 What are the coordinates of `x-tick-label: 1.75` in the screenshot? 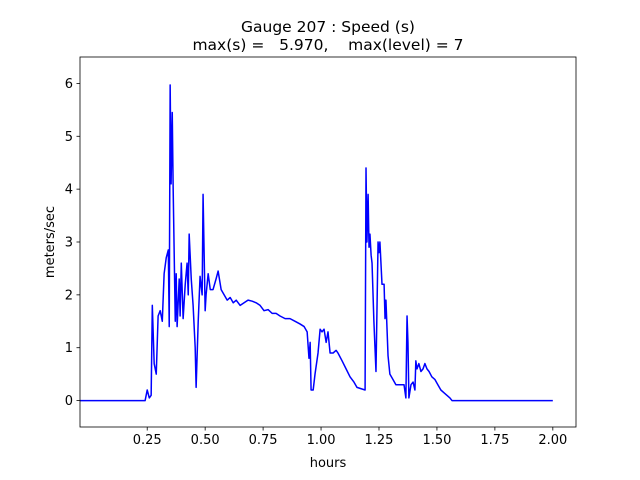 It's located at (494, 440).